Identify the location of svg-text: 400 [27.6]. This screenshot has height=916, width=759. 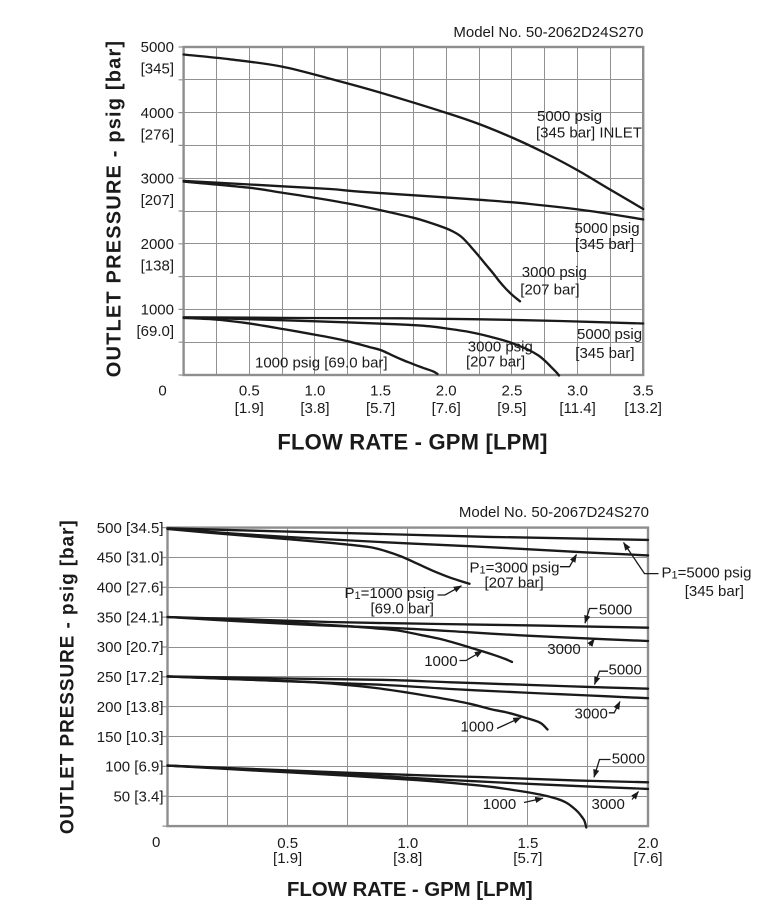
(130, 588).